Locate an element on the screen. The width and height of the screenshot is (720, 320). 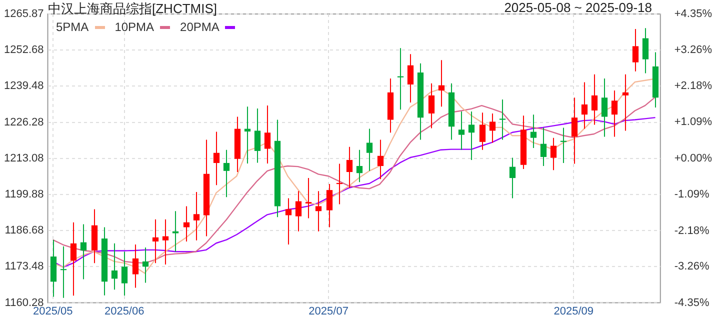
y-tick-label: 1265.87 is located at coordinates (24, 14).